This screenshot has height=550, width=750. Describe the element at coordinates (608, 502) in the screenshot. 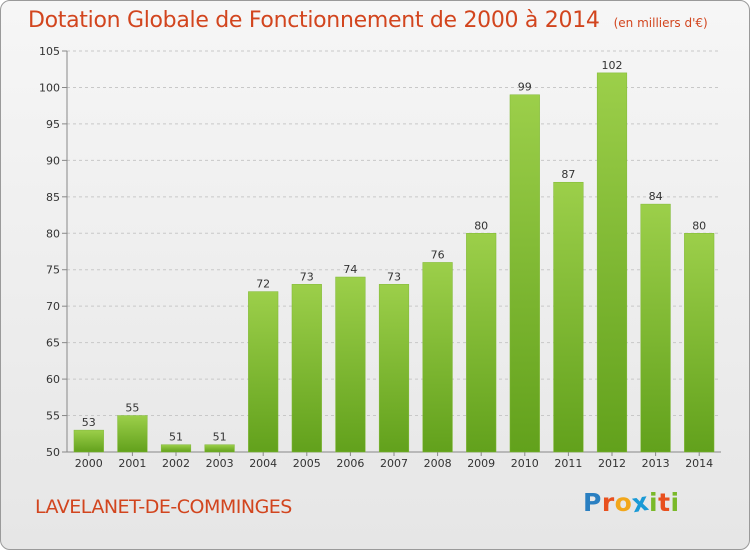

I see `logo-letter: r` at that location.